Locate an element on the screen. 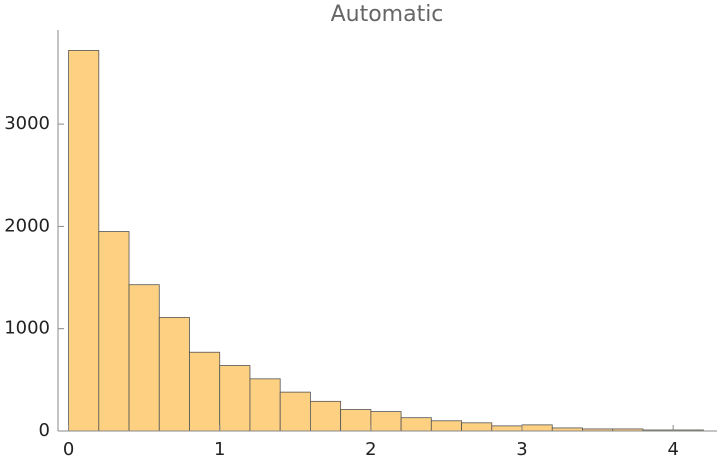 The width and height of the screenshot is (720, 462). y-tick-label: 3000 is located at coordinates (27, 123).